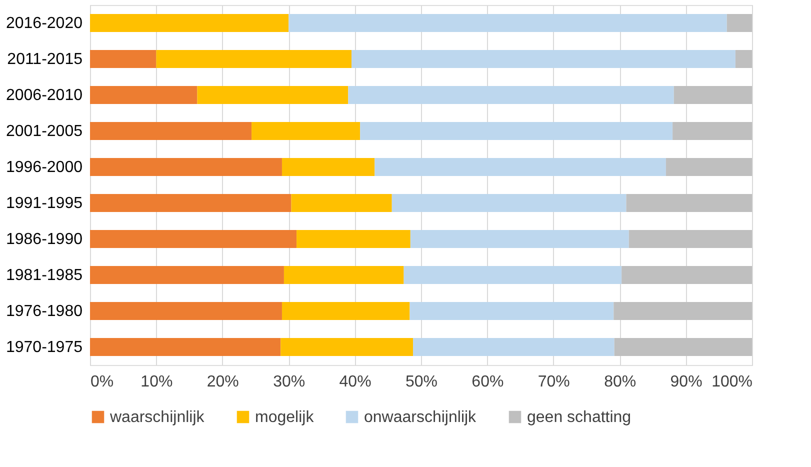 The image size is (811, 467). I want to click on x-tick-label: 90%, so click(686, 382).